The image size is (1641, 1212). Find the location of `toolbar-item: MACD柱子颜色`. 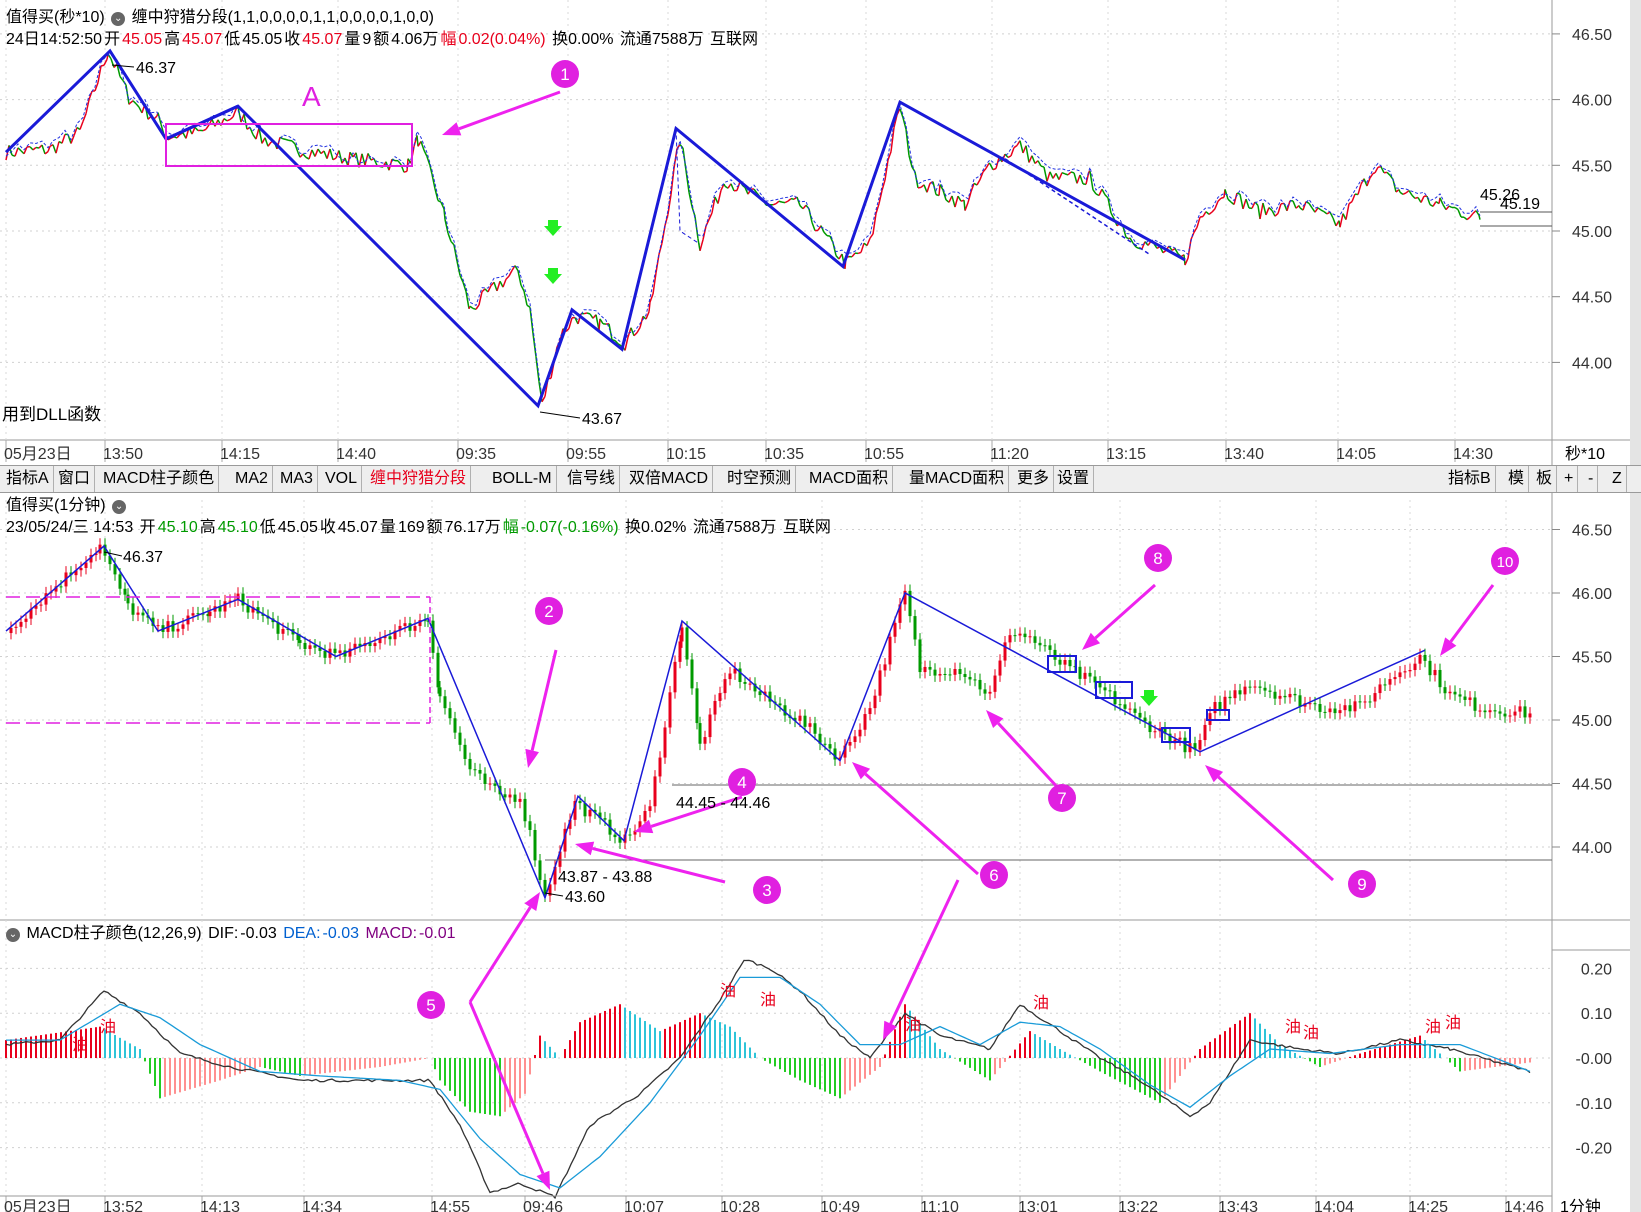

toolbar-item: MACD柱子颜色 is located at coordinates (159, 479).